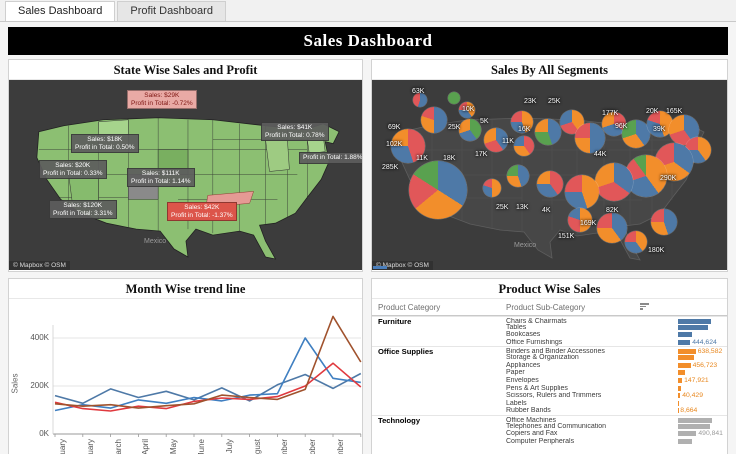 This screenshot has height=454, width=736. I want to click on table-row: Copiers and Fax 490,841, so click(549, 434).